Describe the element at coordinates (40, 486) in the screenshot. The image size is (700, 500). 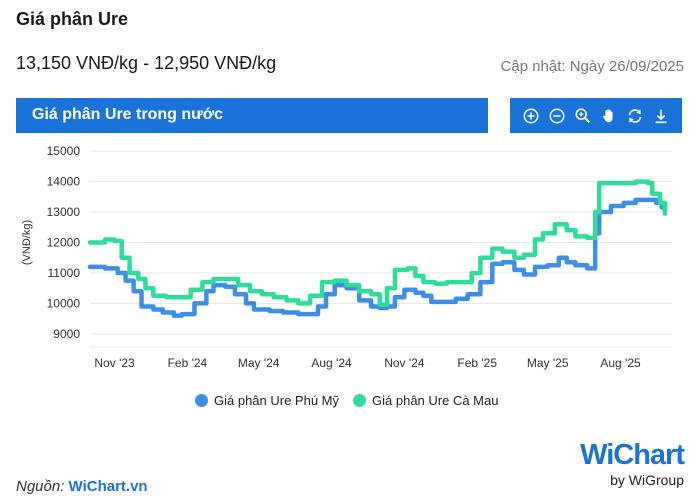
I see `source-label: Nguồn:` at that location.